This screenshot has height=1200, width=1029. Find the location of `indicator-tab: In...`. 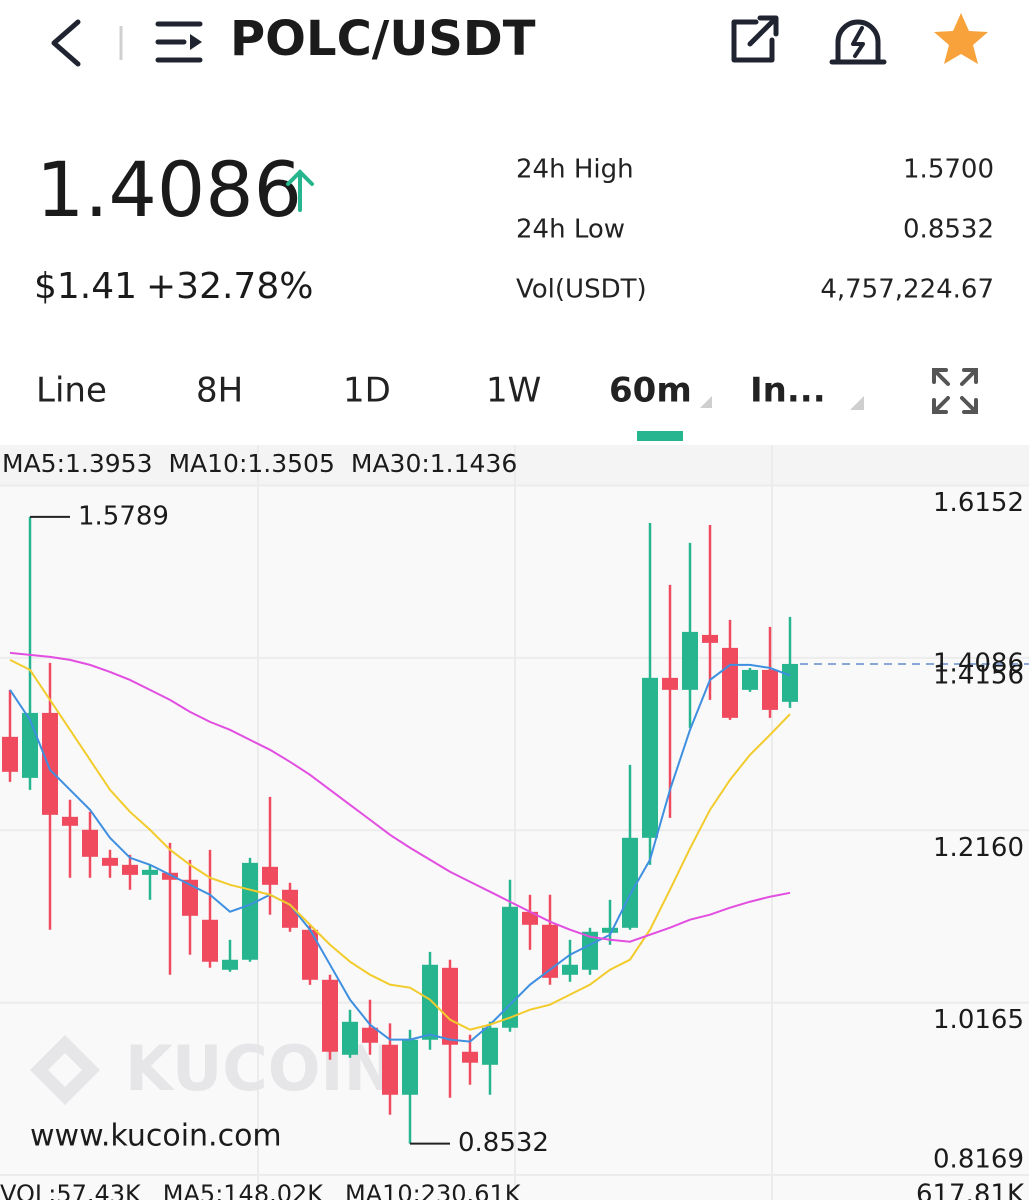

indicator-tab: In... is located at coordinates (788, 391).